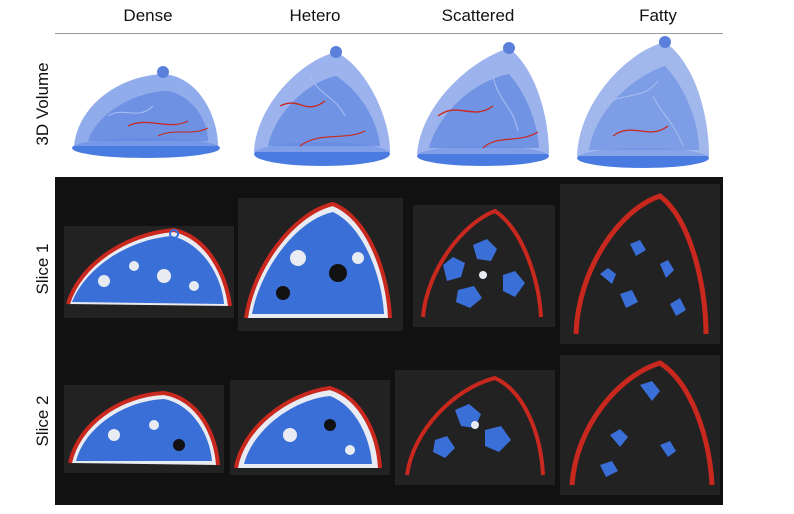 This screenshot has height=514, width=794. I want to click on slice1-hetero, so click(320, 264).